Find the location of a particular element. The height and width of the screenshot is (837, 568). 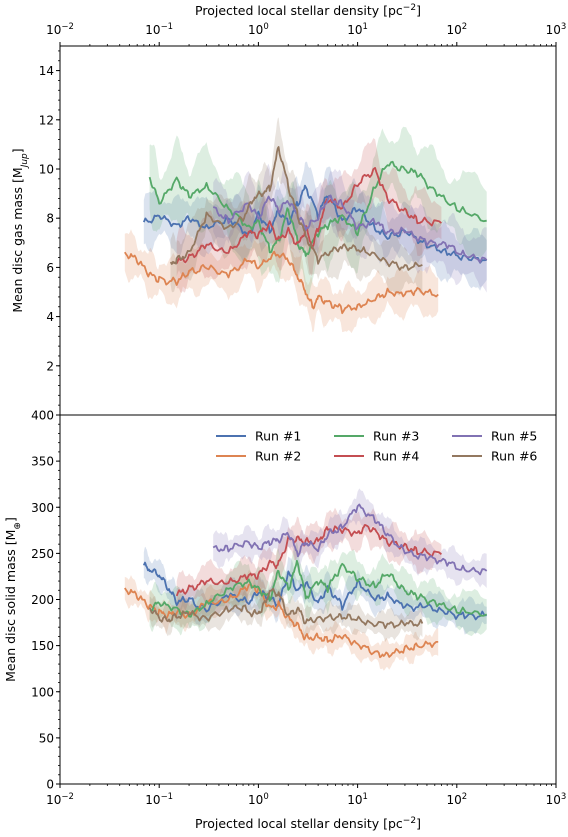

legend-label-run-6: Run #6 is located at coordinates (514, 456).